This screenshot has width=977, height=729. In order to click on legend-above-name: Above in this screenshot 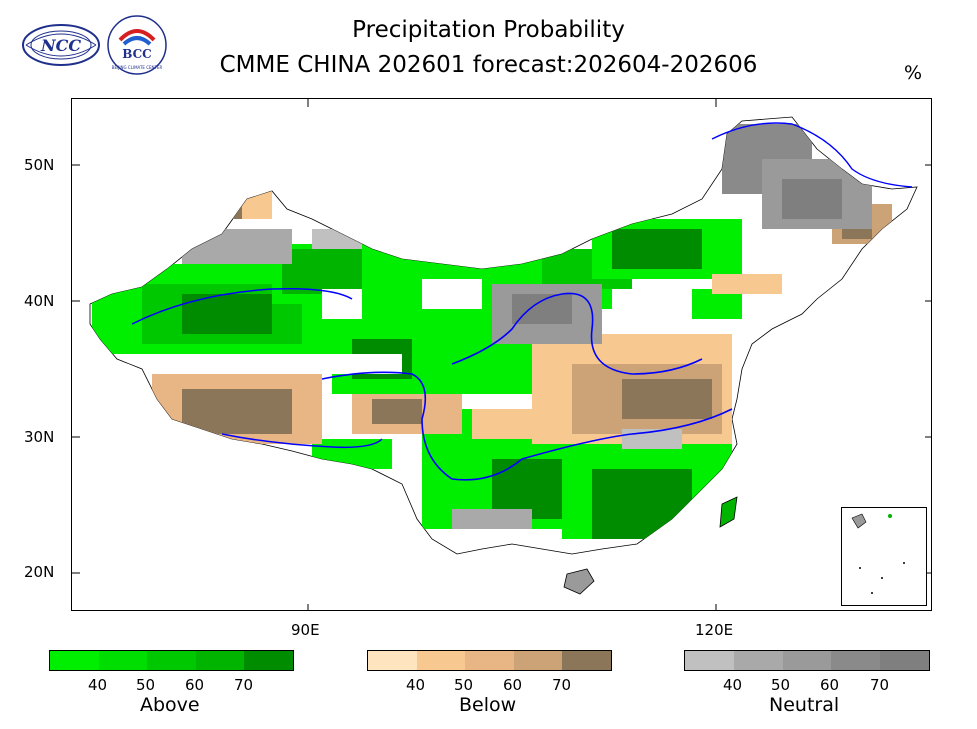, I will do `click(170, 705)`.